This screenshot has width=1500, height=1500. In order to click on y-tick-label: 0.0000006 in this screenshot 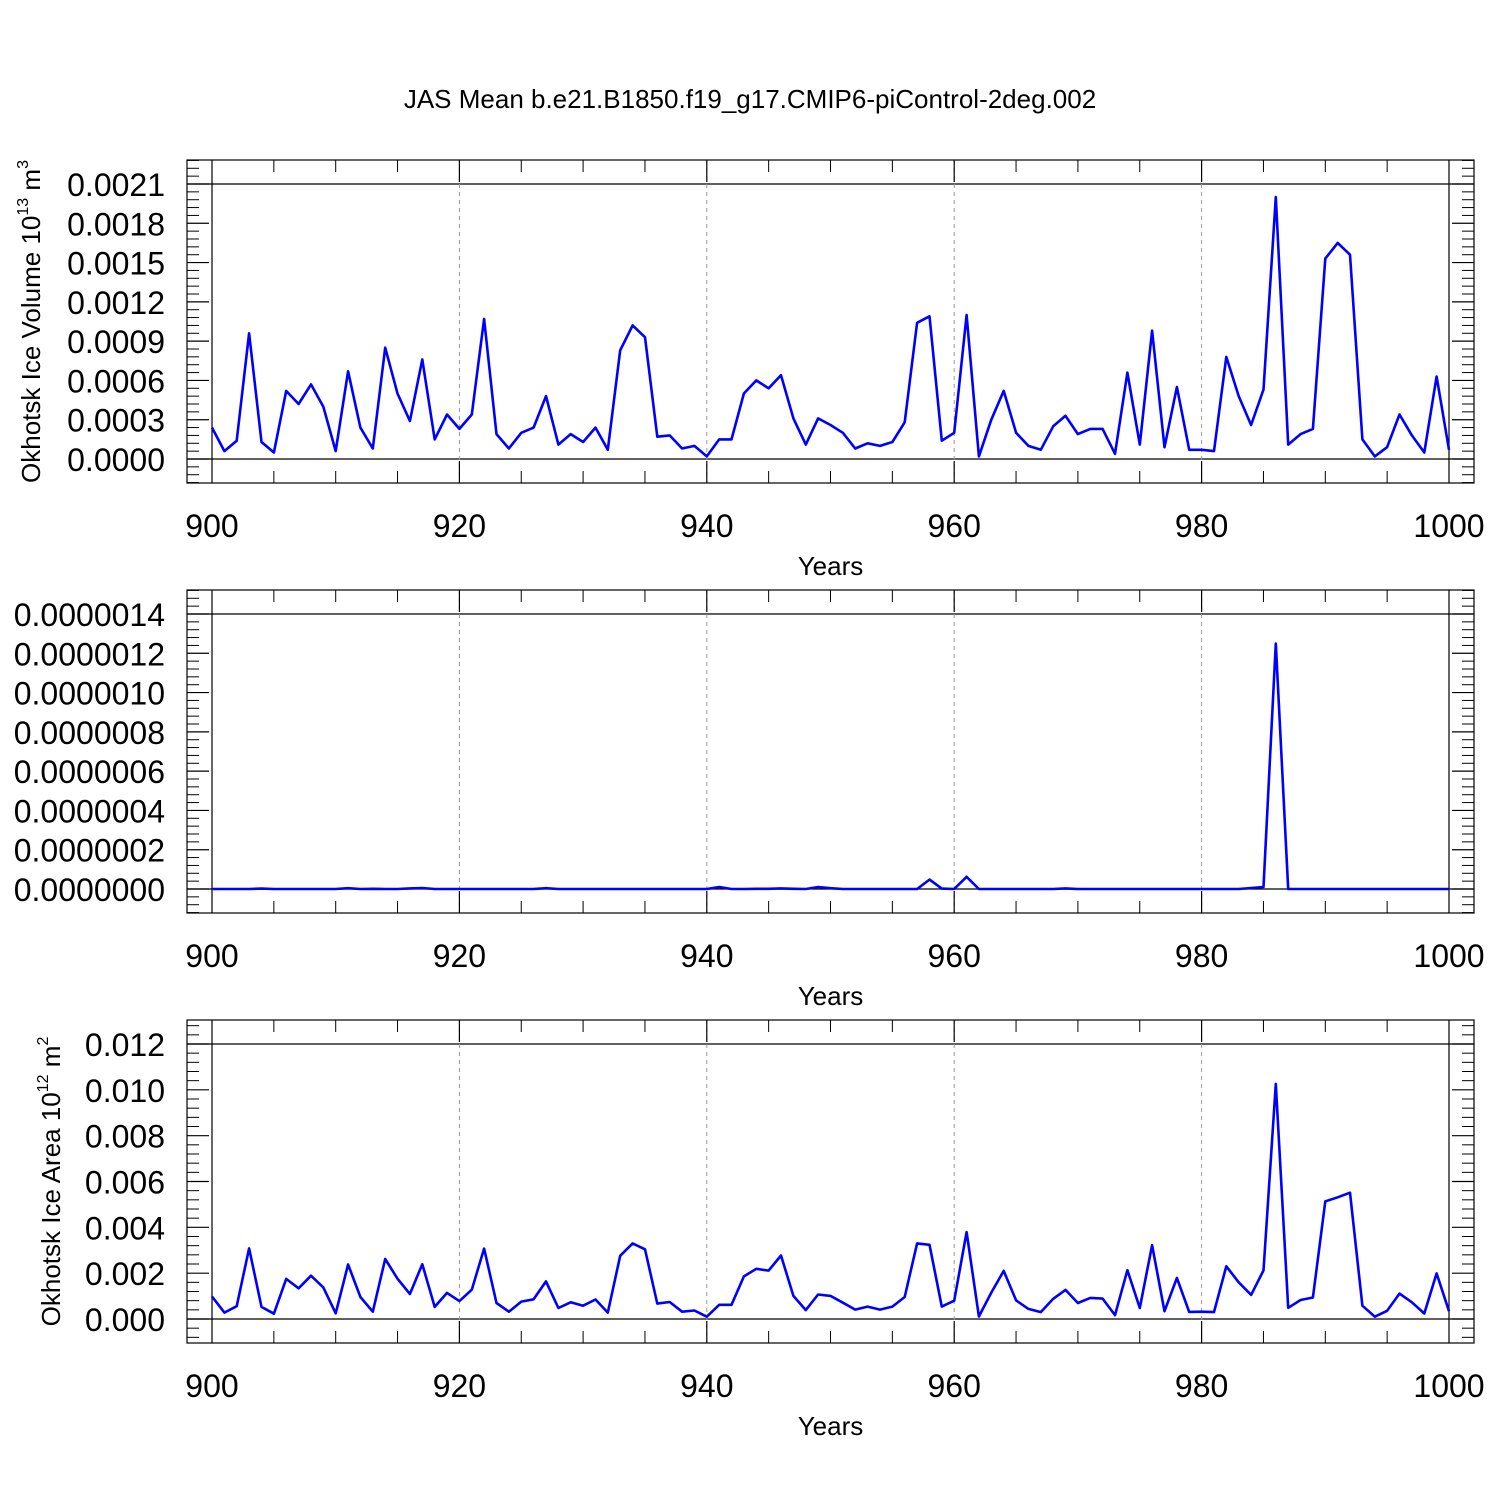, I will do `click(89, 772)`.